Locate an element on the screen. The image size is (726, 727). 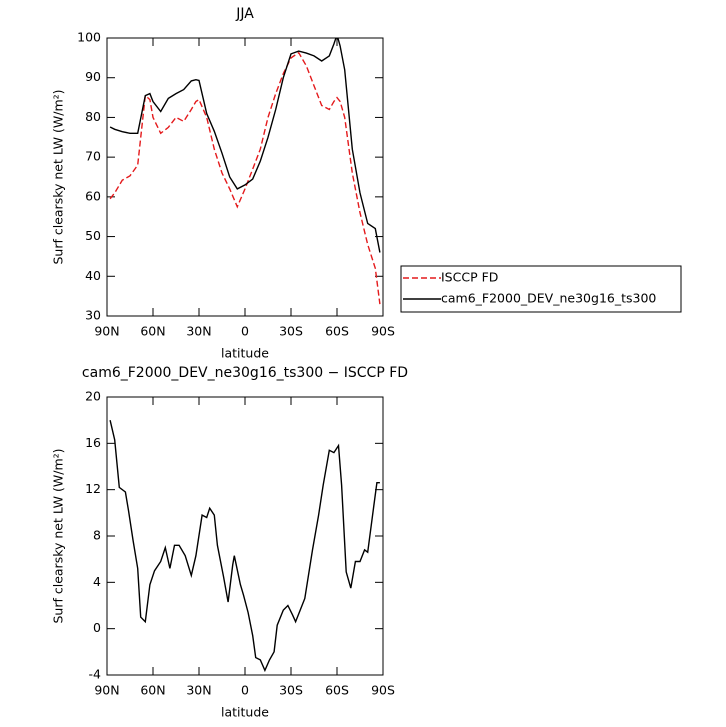
y-tick-label: 16 is located at coordinates (93, 442).